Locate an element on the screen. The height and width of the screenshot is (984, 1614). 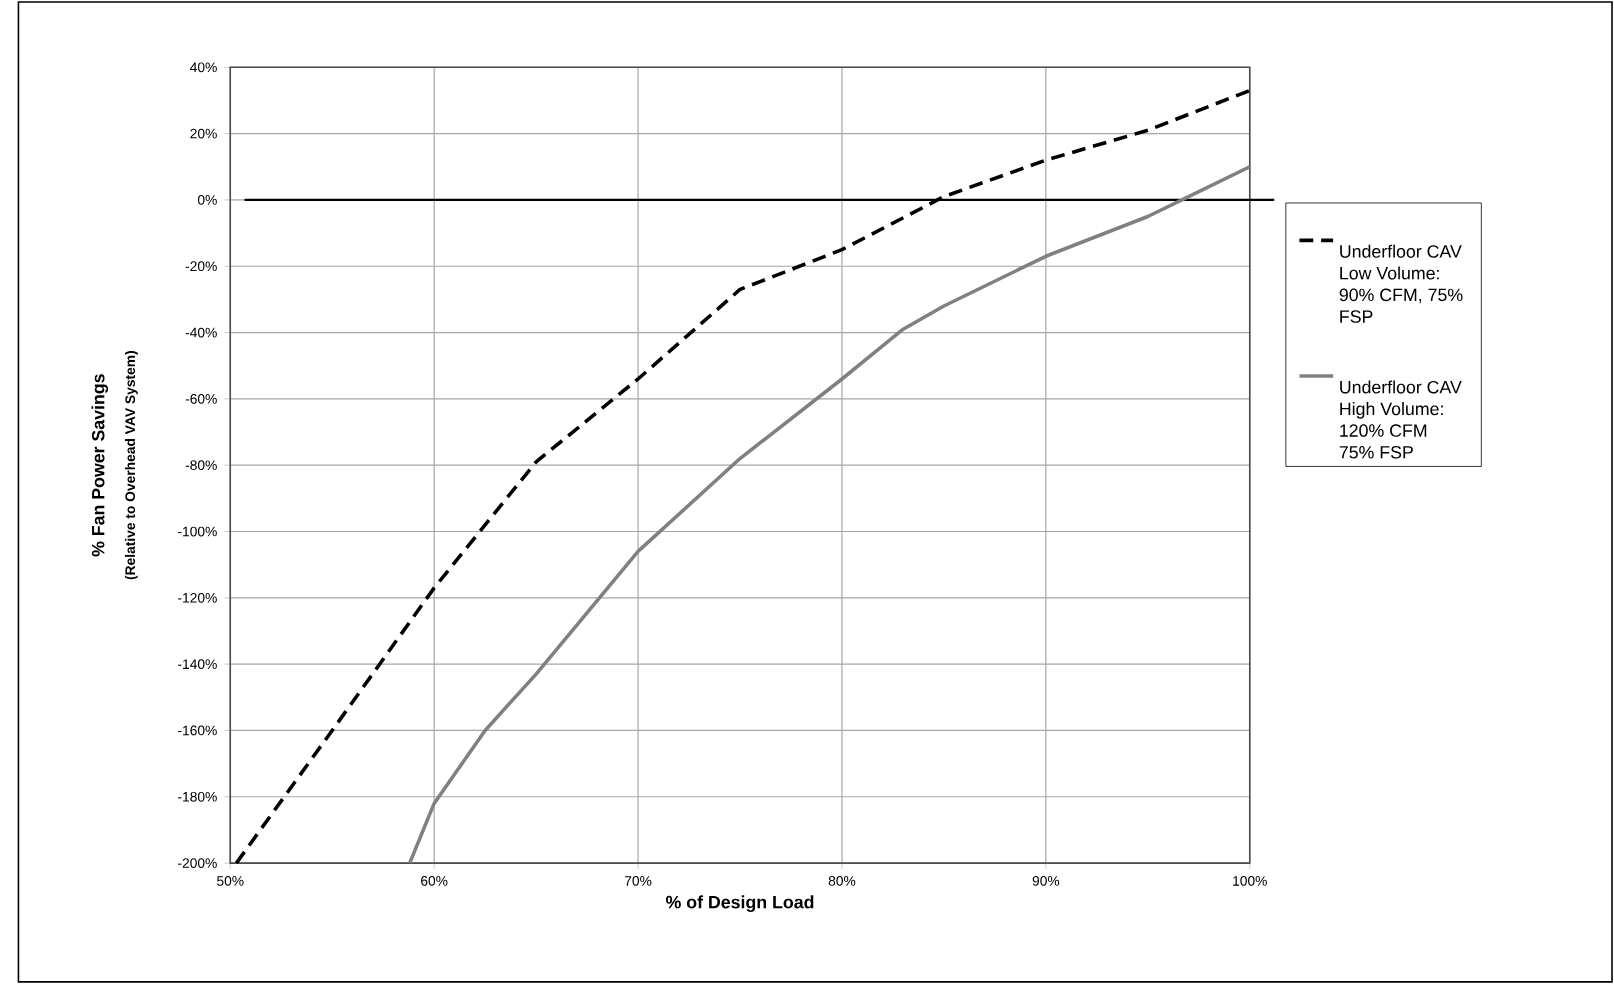
y-axis-title: % Fan Power Savings is located at coordinates (100, 465).